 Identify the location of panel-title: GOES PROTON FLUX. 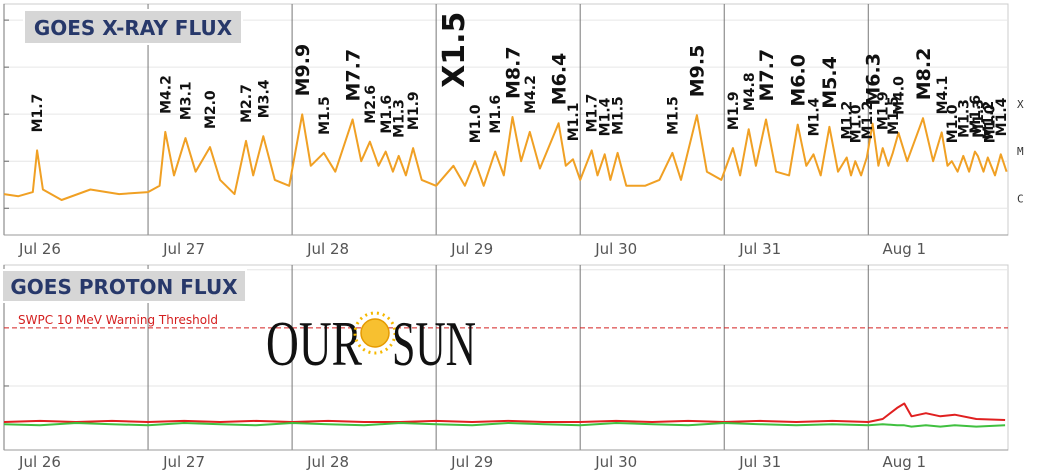
(124, 287).